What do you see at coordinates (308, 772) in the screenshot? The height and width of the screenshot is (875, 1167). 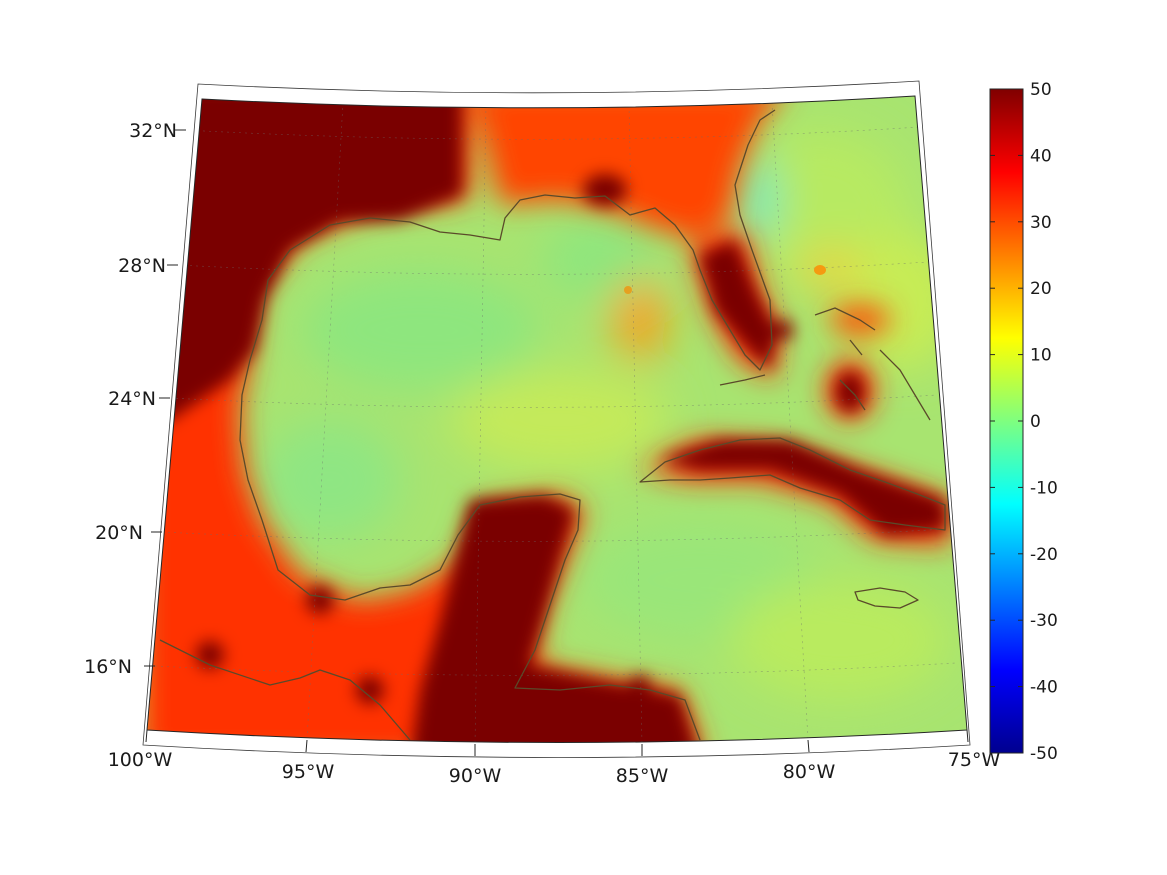 I see `lon-label: 95°W` at bounding box center [308, 772].